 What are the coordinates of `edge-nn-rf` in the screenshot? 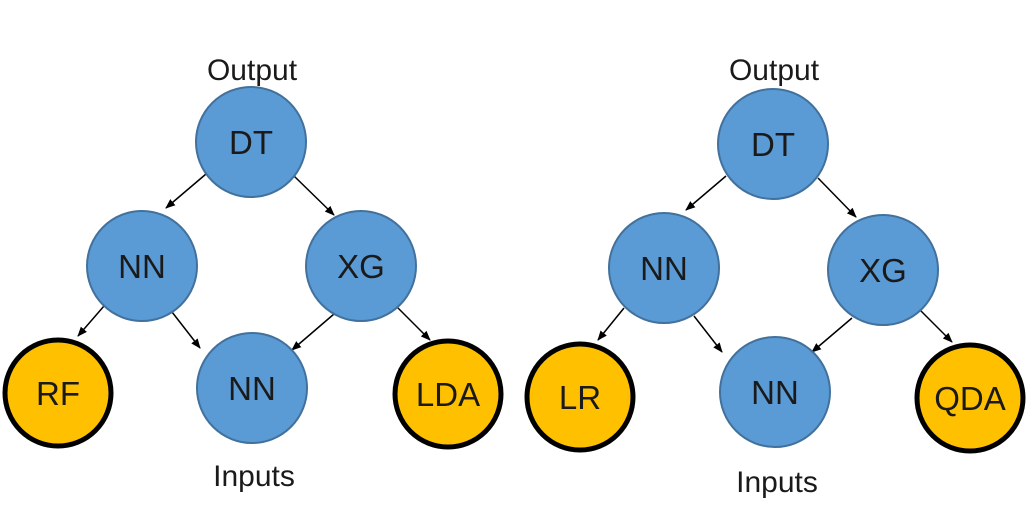 It's located at (91, 321).